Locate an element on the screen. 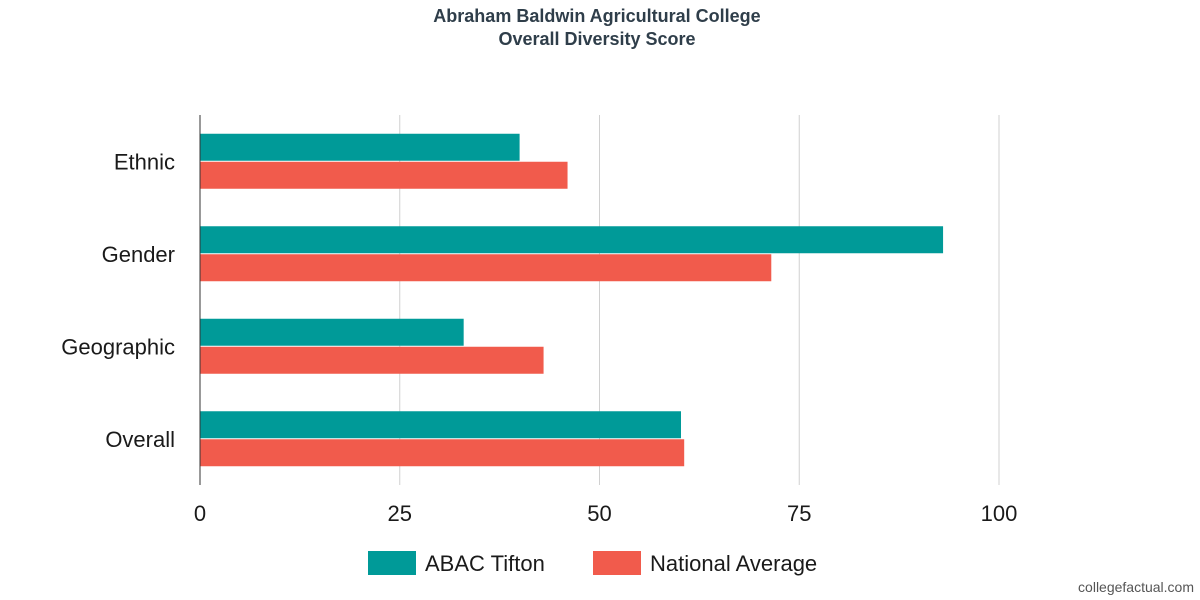  bar-ethnic-national is located at coordinates (384, 175).